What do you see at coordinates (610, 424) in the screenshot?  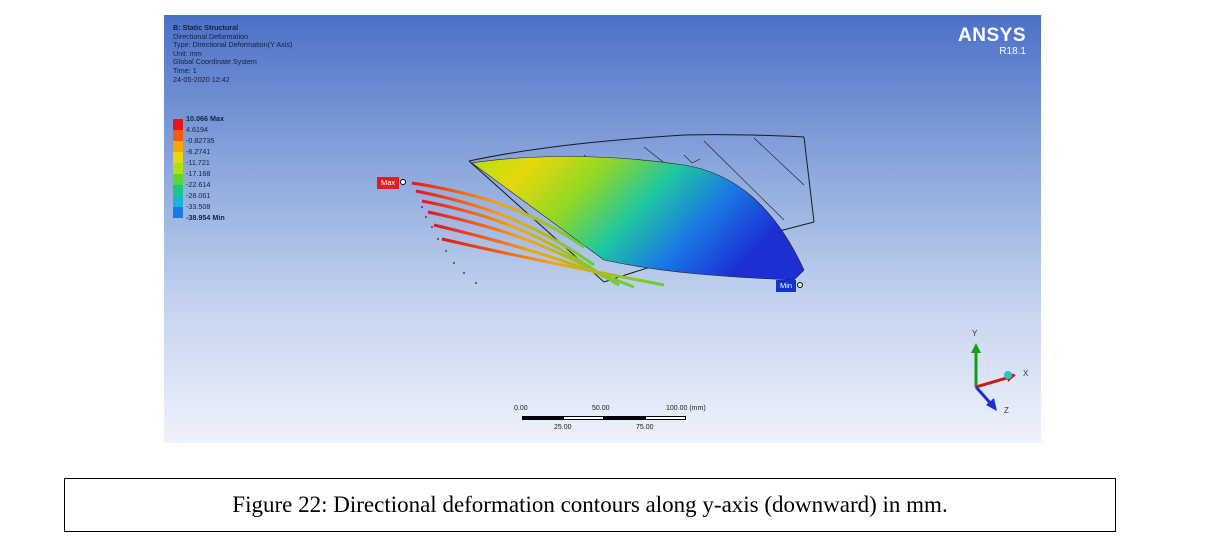 I see `scale-ruler: 0.00 50.00 100.00 (mm) 25.00 75.00` at bounding box center [610, 424].